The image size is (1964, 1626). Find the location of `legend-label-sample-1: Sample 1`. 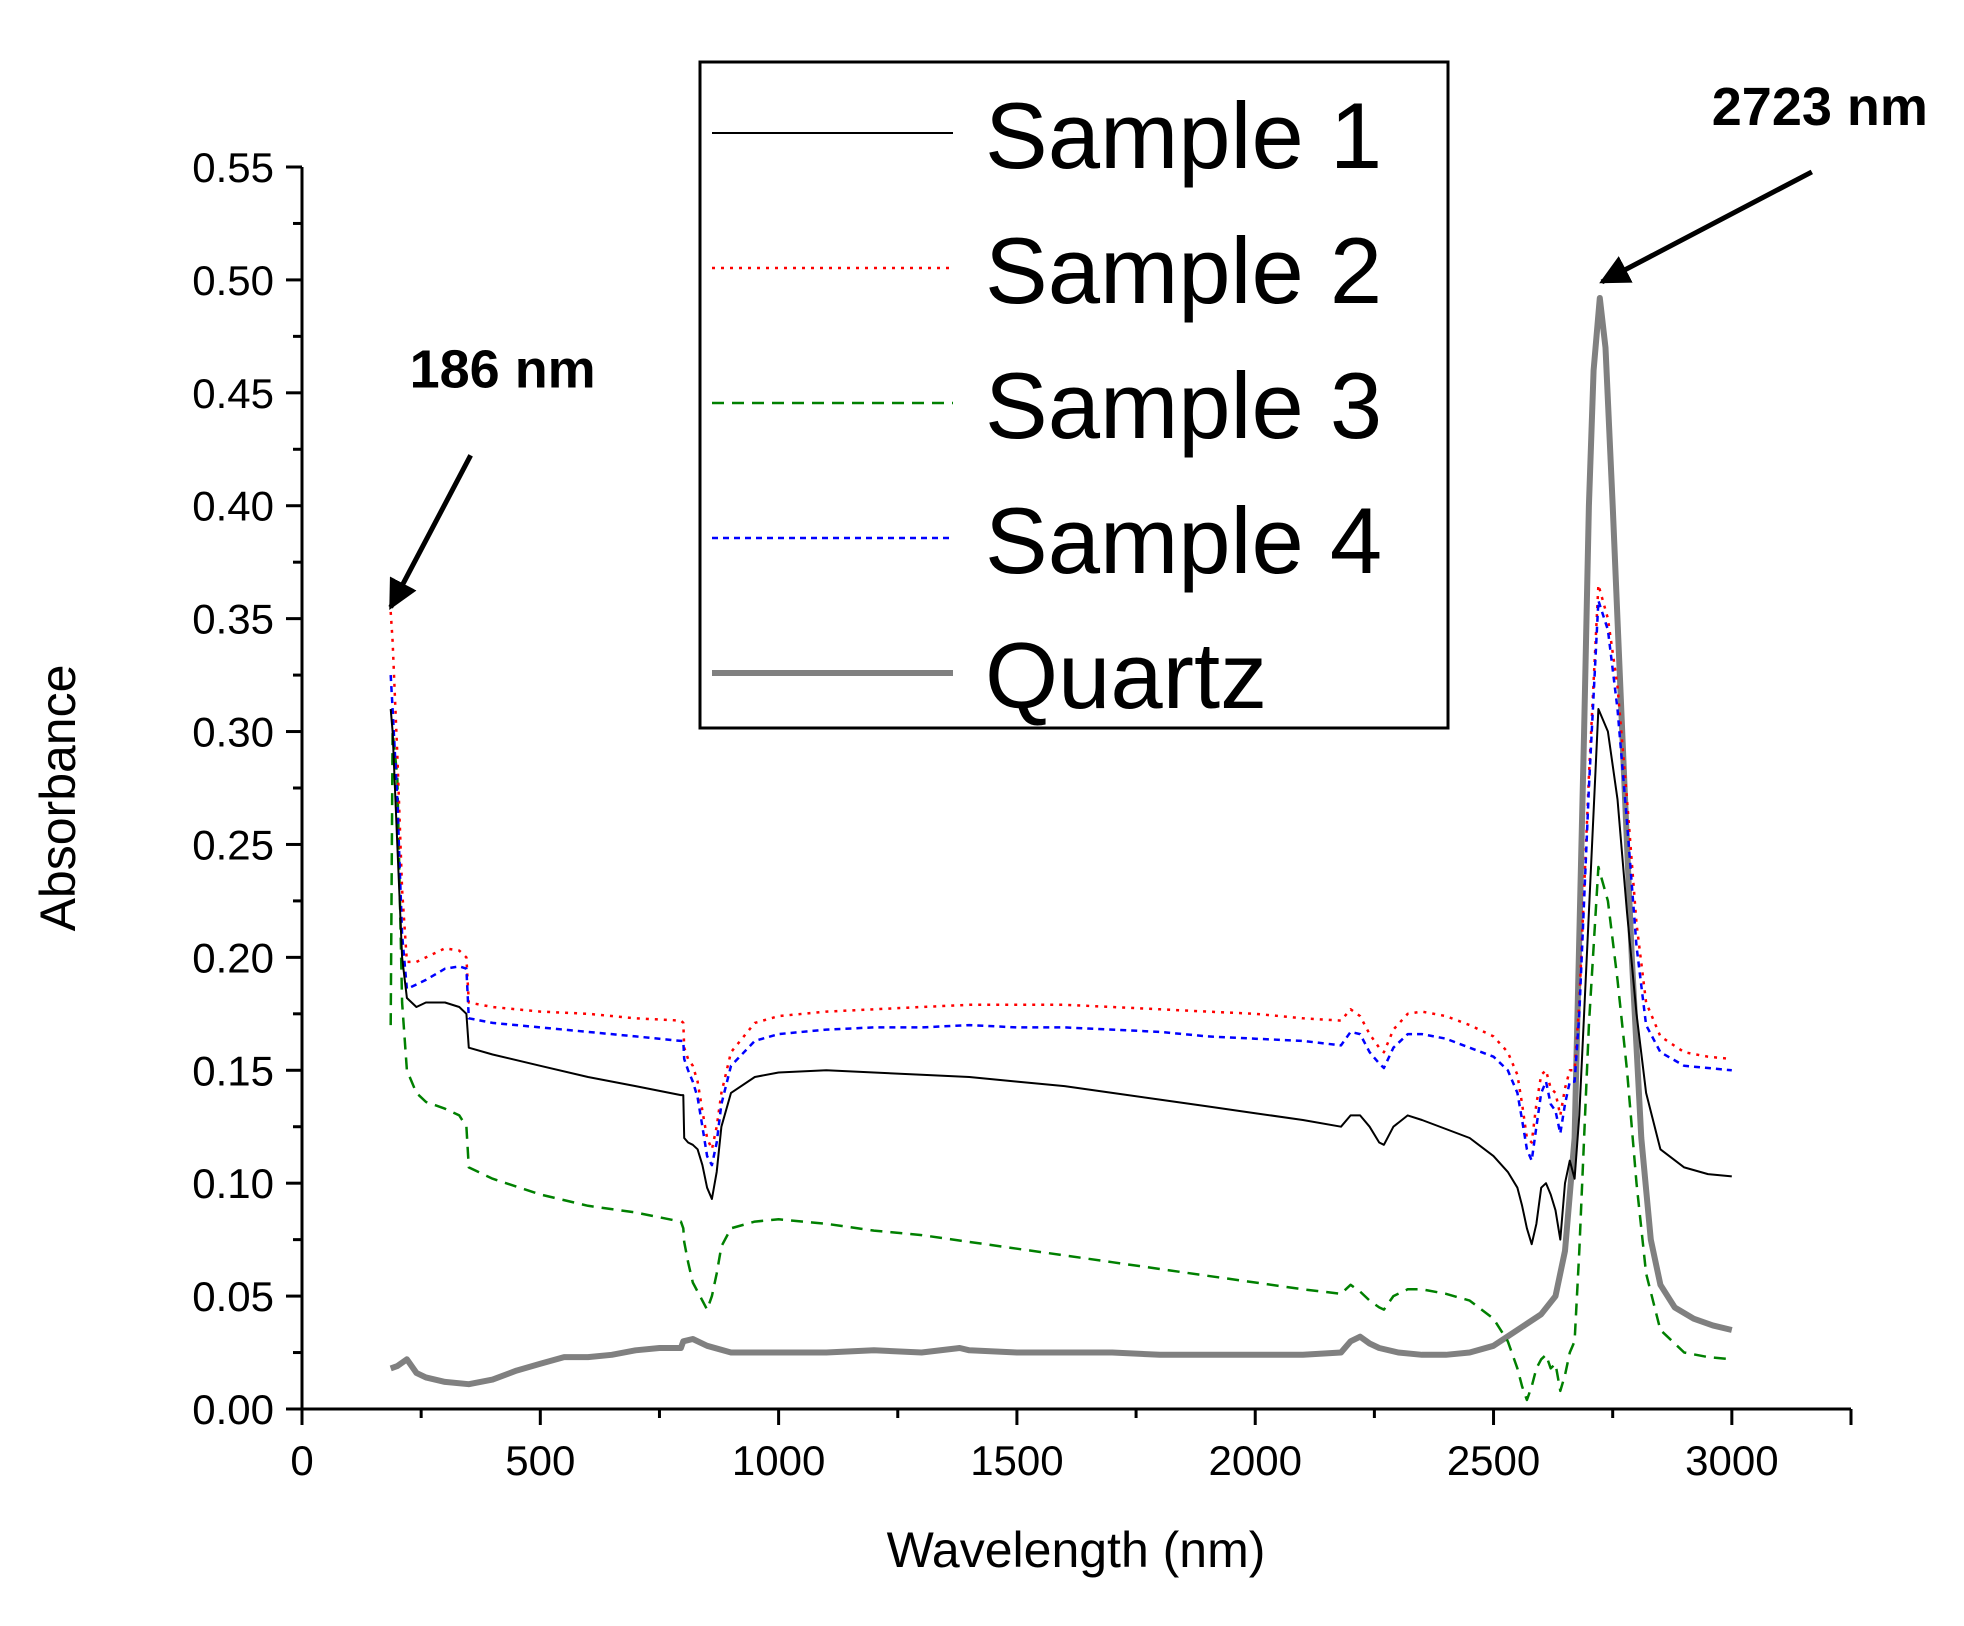

legend-label-sample-1: Sample 1 is located at coordinates (1183, 135).